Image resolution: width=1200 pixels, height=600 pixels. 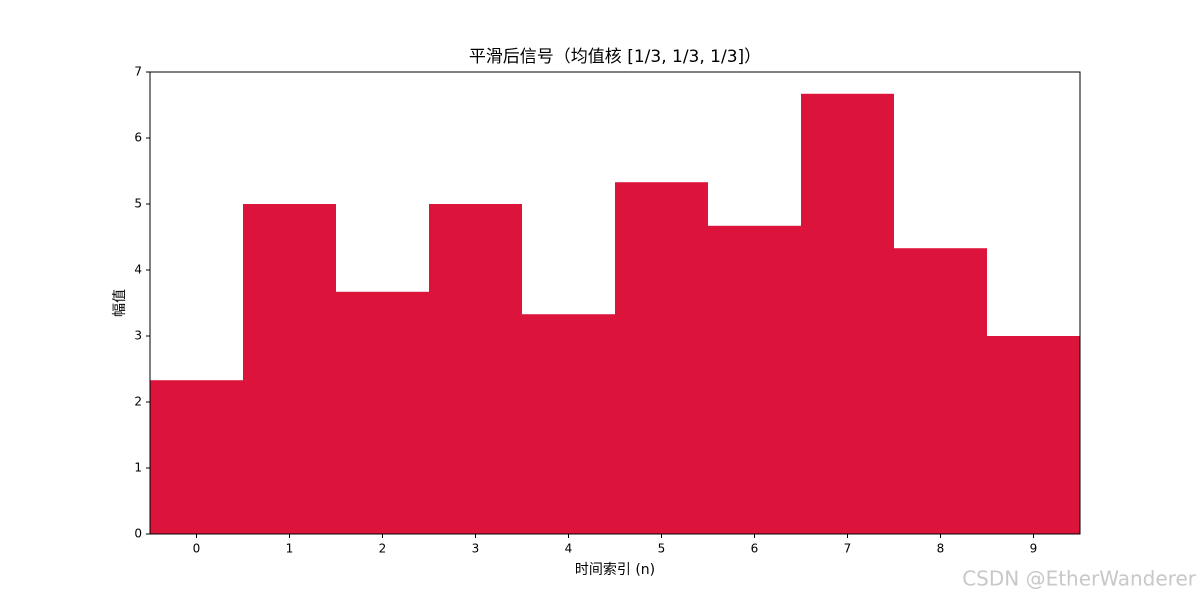 I want to click on x-axis-label: 时间索引 (n), so click(x=615, y=569).